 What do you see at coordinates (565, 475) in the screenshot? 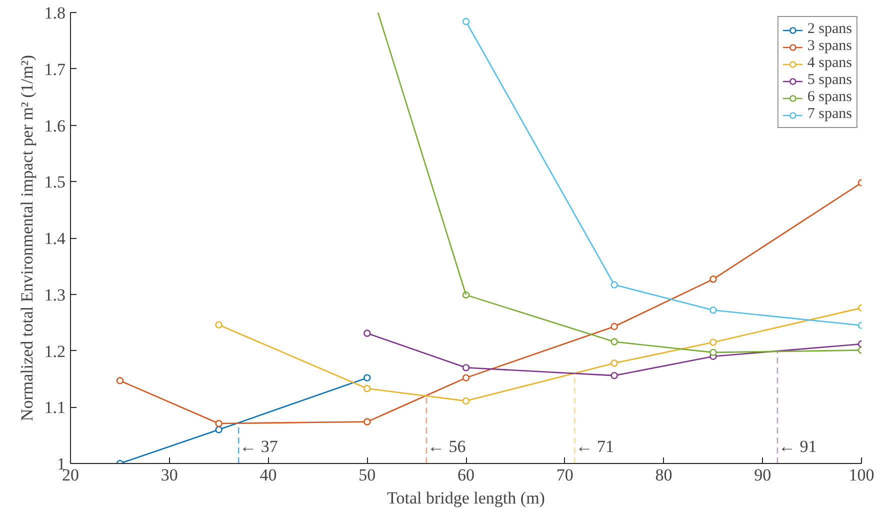
I see `x-tick-label: 70` at bounding box center [565, 475].